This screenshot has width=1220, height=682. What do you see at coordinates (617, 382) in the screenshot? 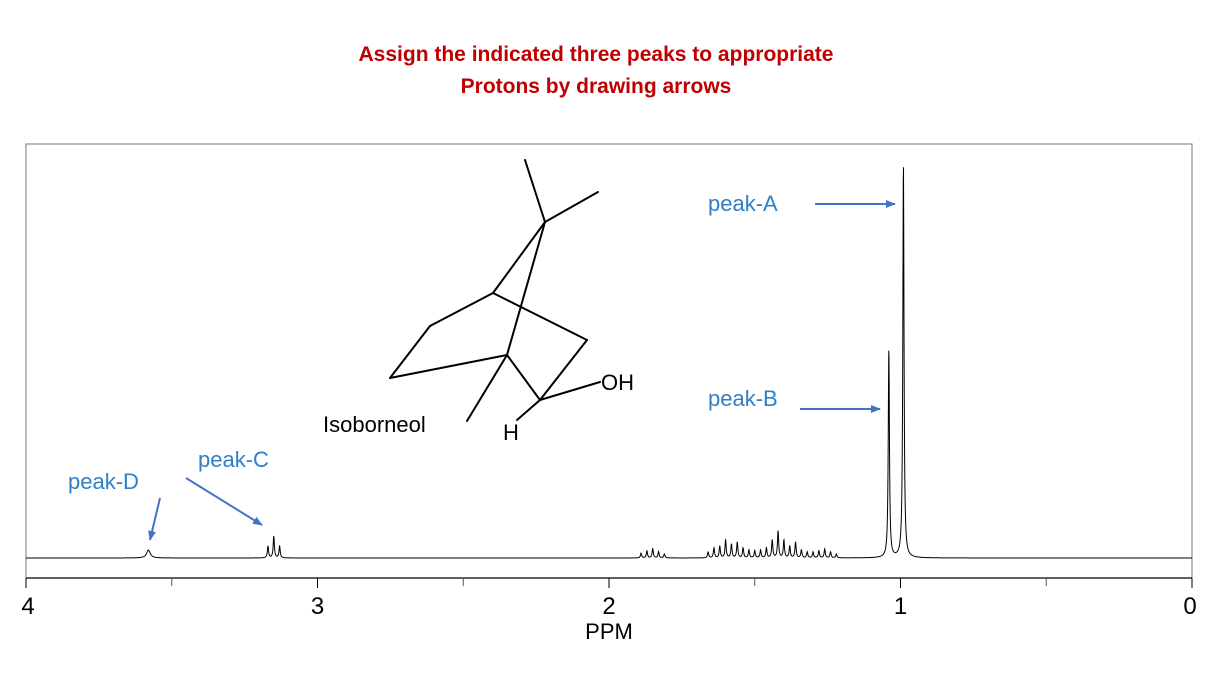
I see `hydroxyl-label: OH` at bounding box center [617, 382].